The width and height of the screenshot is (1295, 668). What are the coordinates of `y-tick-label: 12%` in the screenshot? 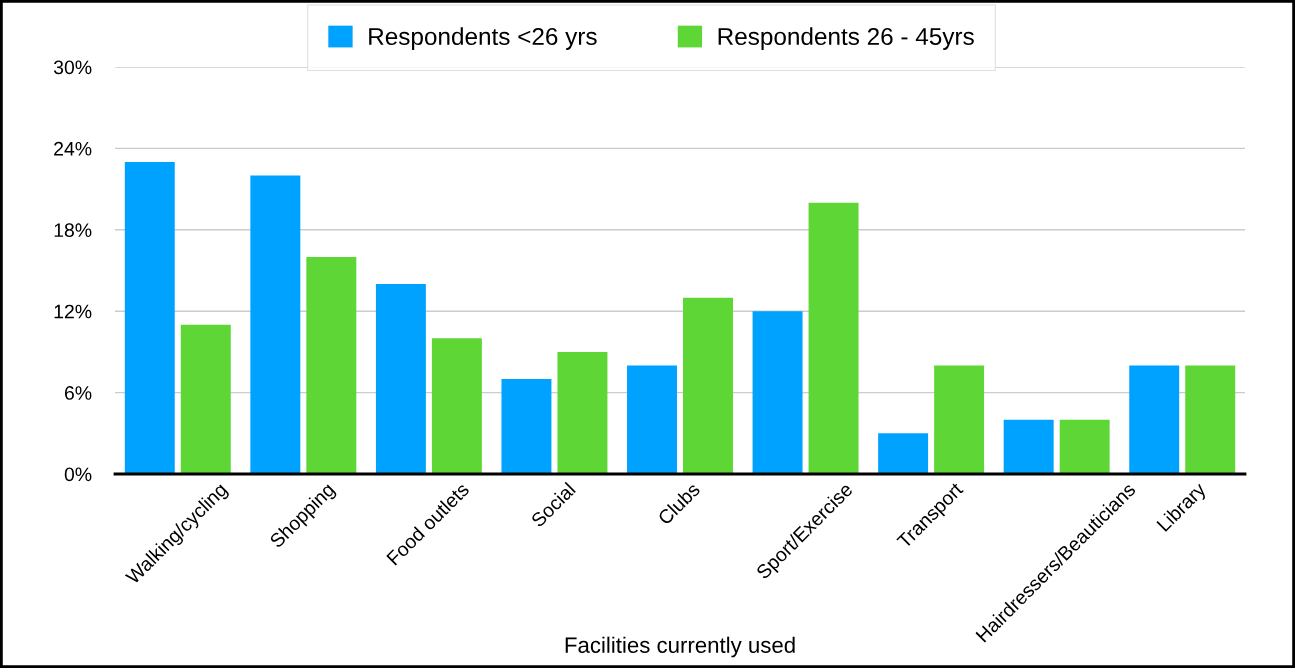 It's located at (73, 311).